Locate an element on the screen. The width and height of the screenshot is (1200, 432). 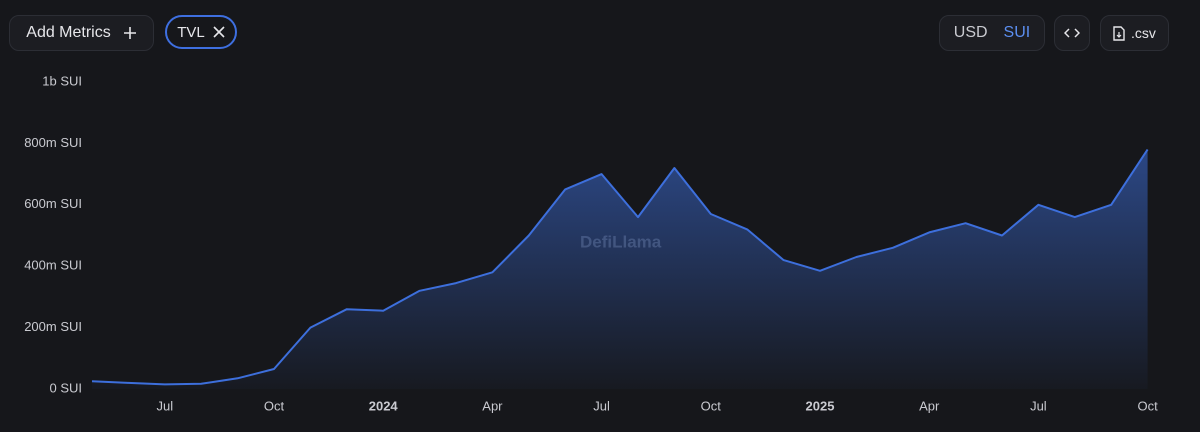
y-tick-label: 200m SUI is located at coordinates (53, 326).